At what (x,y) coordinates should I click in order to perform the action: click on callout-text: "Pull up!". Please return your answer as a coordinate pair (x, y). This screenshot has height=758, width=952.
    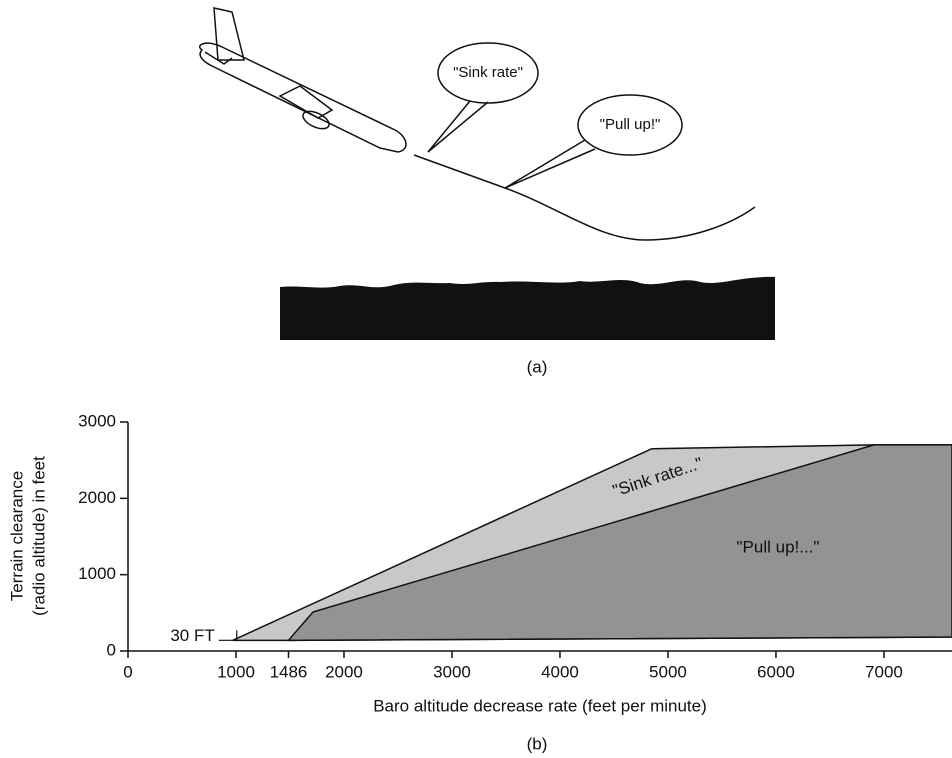
    Looking at the image, I should click on (630, 124).